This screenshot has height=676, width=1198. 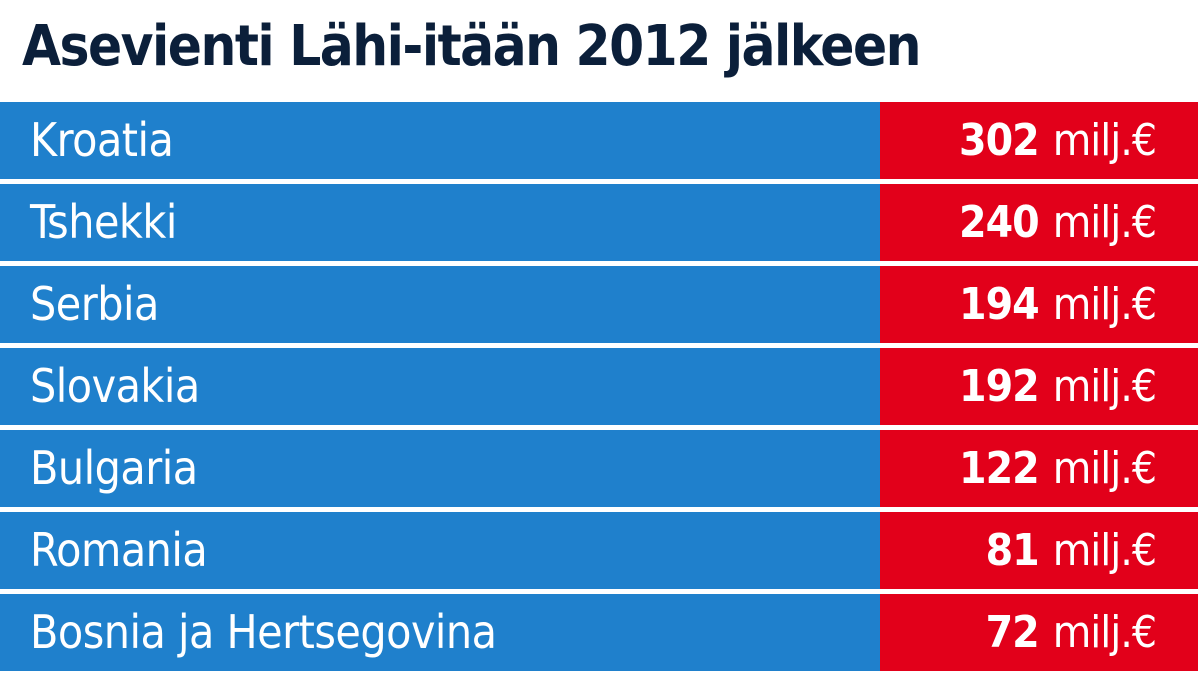 I want to click on table-row: Serbia 194 milj.€, so click(x=599, y=304).